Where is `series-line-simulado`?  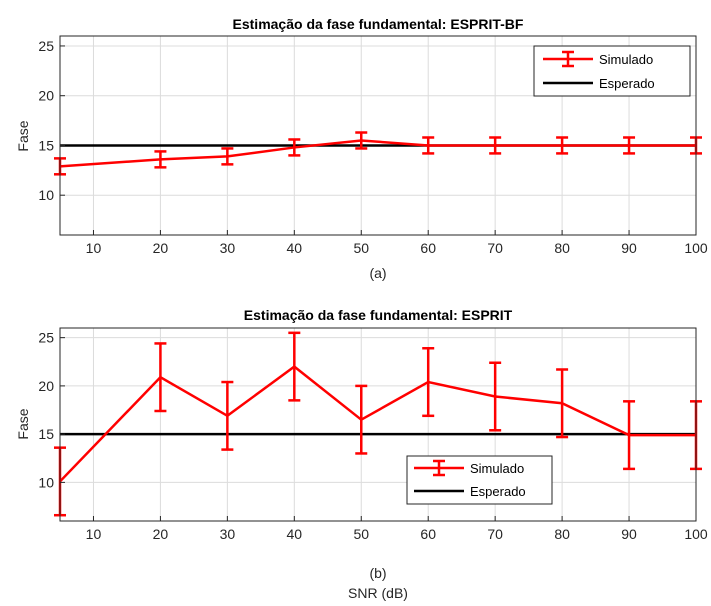
series-line-simulado is located at coordinates (377, 153).